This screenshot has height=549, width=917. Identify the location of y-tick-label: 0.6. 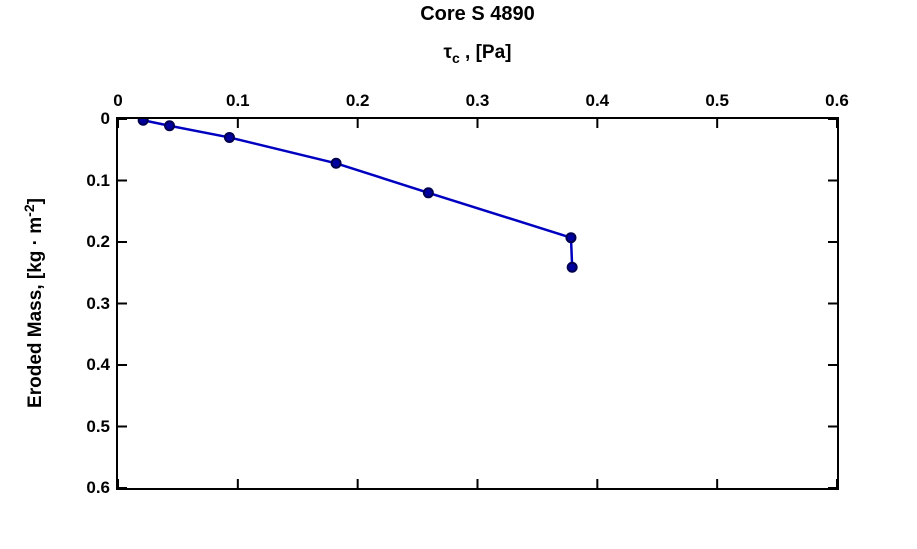
(98, 487).